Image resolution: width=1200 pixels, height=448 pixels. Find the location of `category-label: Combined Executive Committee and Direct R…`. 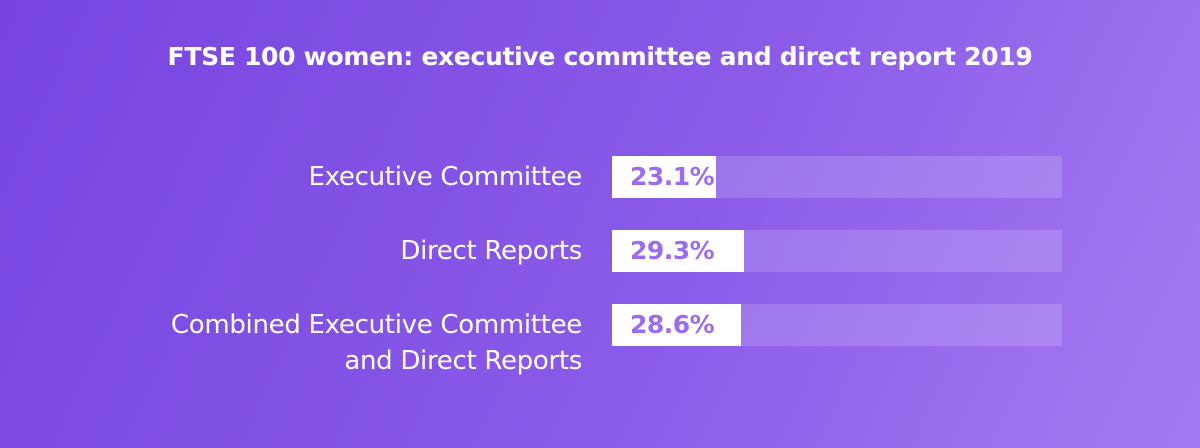

category-label: Combined Executive Committee and Direct R… is located at coordinates (322, 343).